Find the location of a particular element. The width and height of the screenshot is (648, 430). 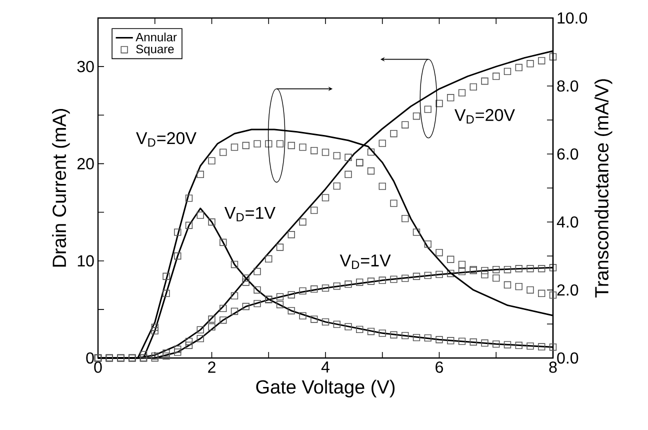

y2-tick-label: 6.0 is located at coordinates (567, 154).